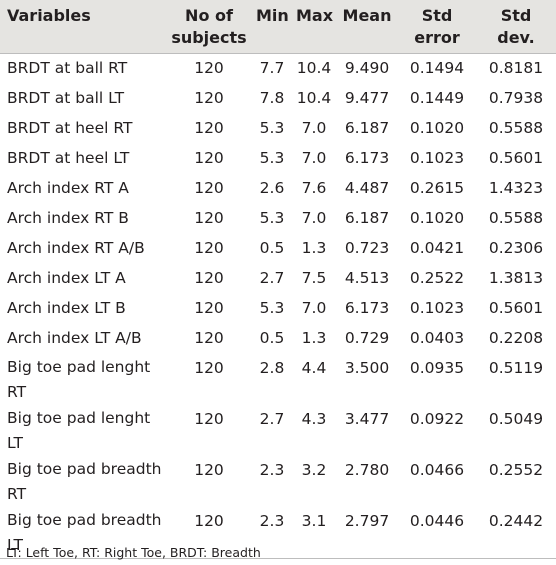 The image size is (556, 565). I want to click on cell-variable: Arch index LT A/B, so click(74, 338).